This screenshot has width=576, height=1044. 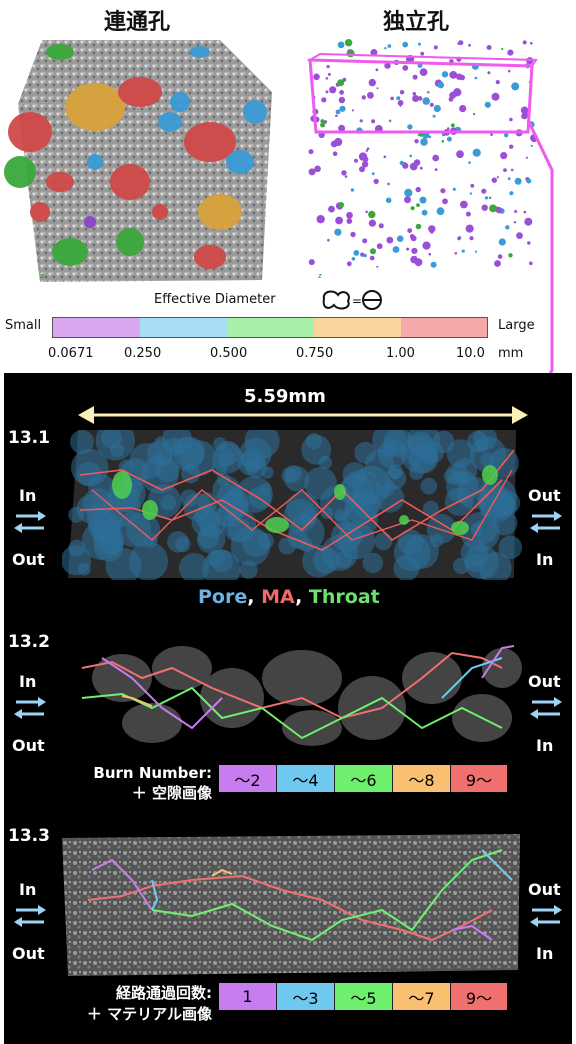 I want to click on diameter-color-scale, so click(x=270, y=327).